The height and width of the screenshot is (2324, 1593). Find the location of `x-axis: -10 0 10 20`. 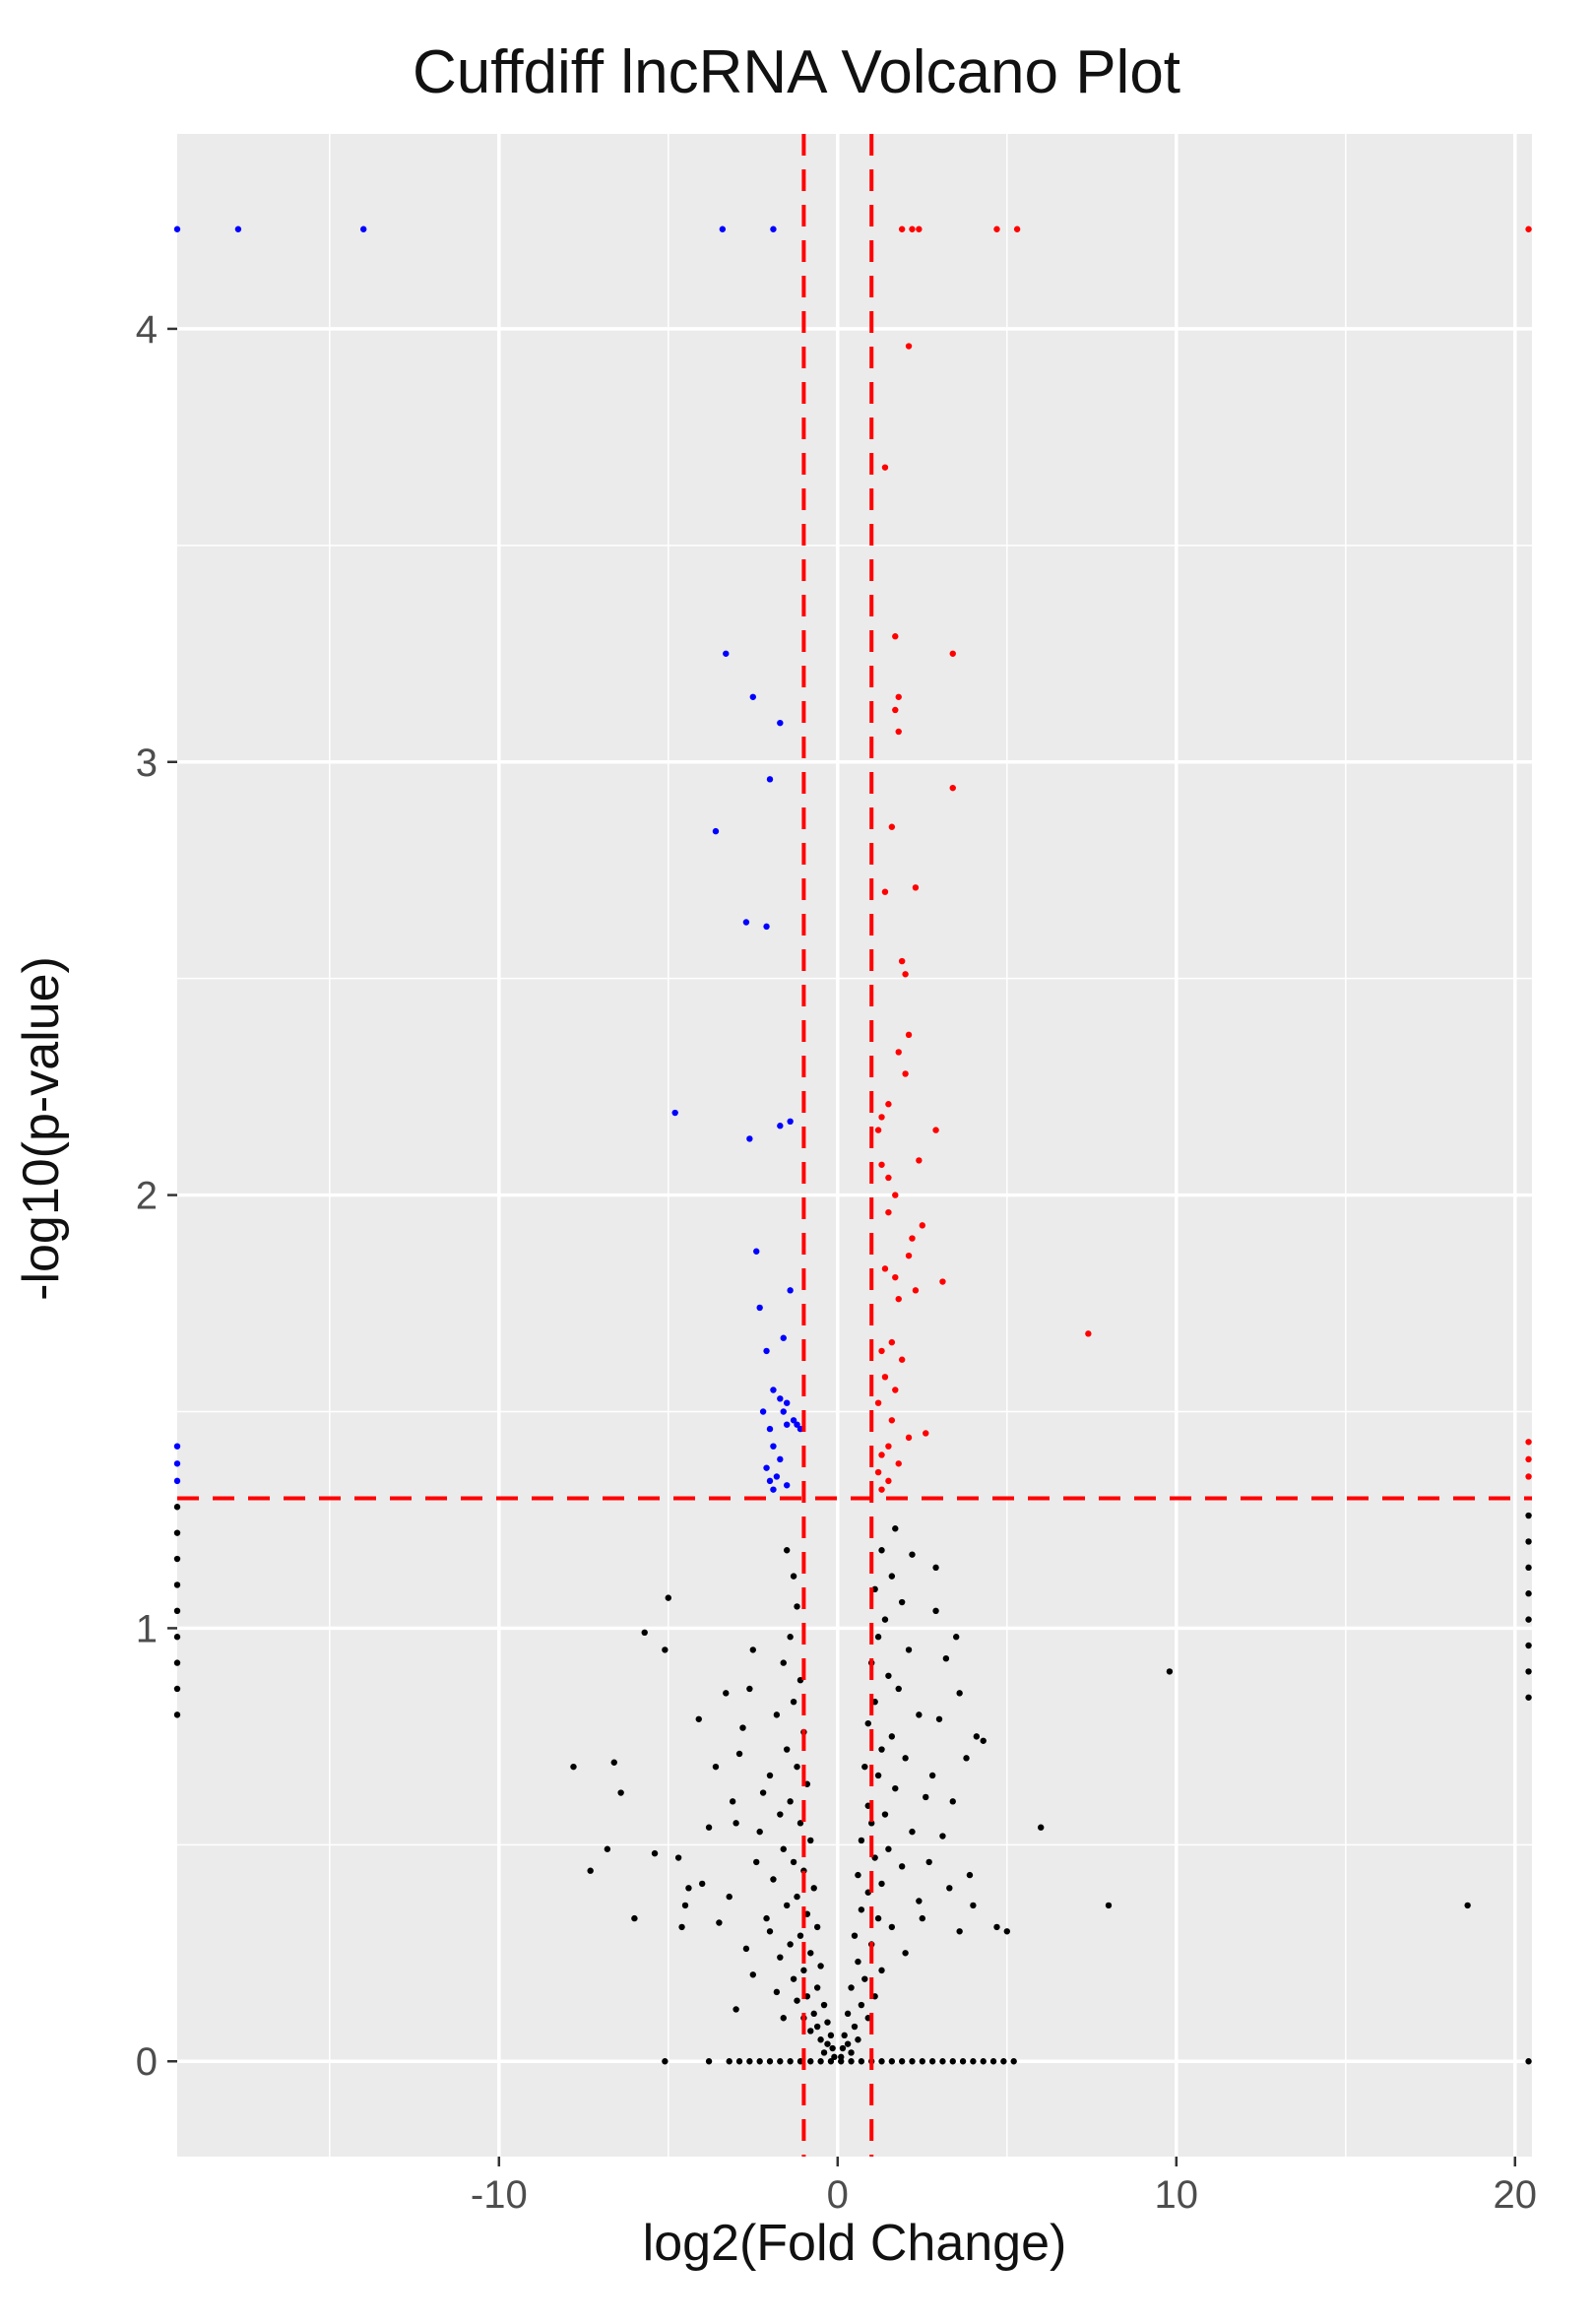

x-axis: -10 0 10 20 is located at coordinates (1004, 2187).